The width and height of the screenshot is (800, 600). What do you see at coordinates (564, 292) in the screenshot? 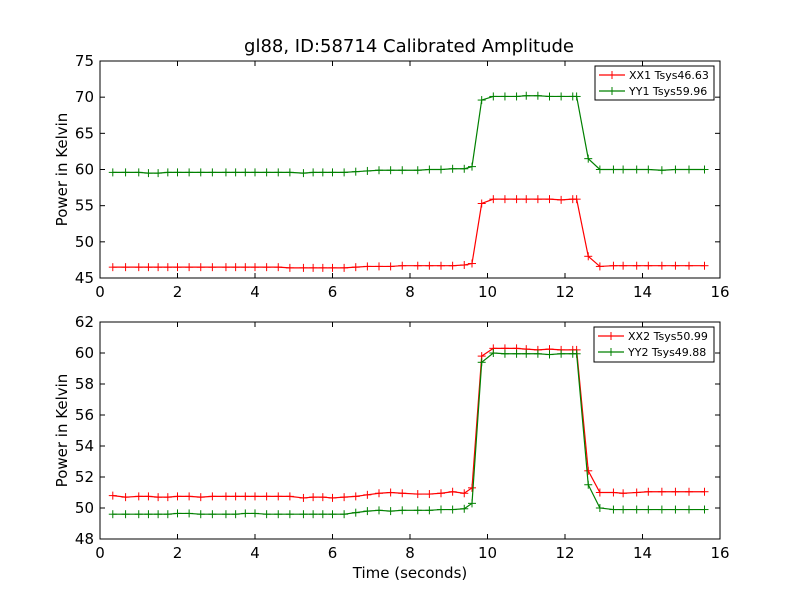
I see `x-tick-label: 12` at bounding box center [564, 292].